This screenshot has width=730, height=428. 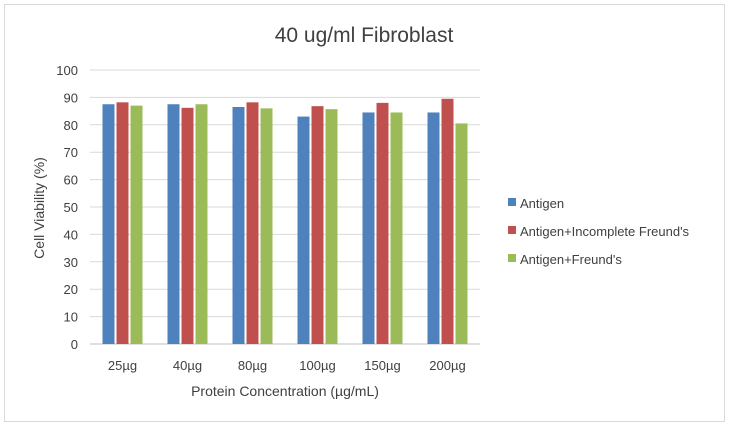 What do you see at coordinates (382, 365) in the screenshot?
I see `x-tick-label: 150µg` at bounding box center [382, 365].